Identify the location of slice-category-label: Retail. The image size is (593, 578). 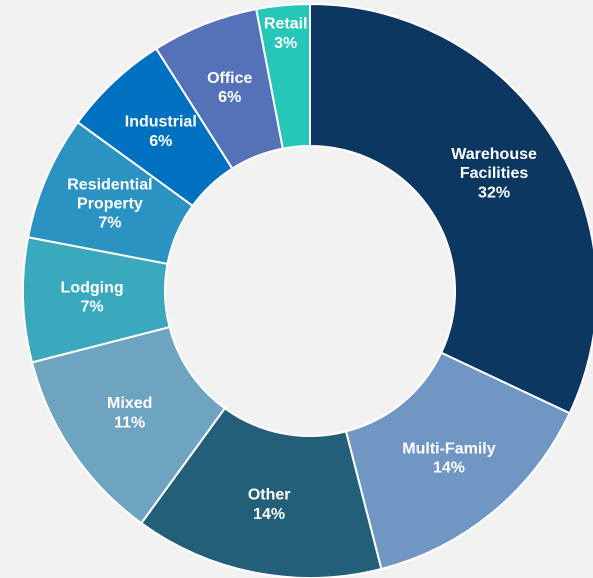
(286, 24).